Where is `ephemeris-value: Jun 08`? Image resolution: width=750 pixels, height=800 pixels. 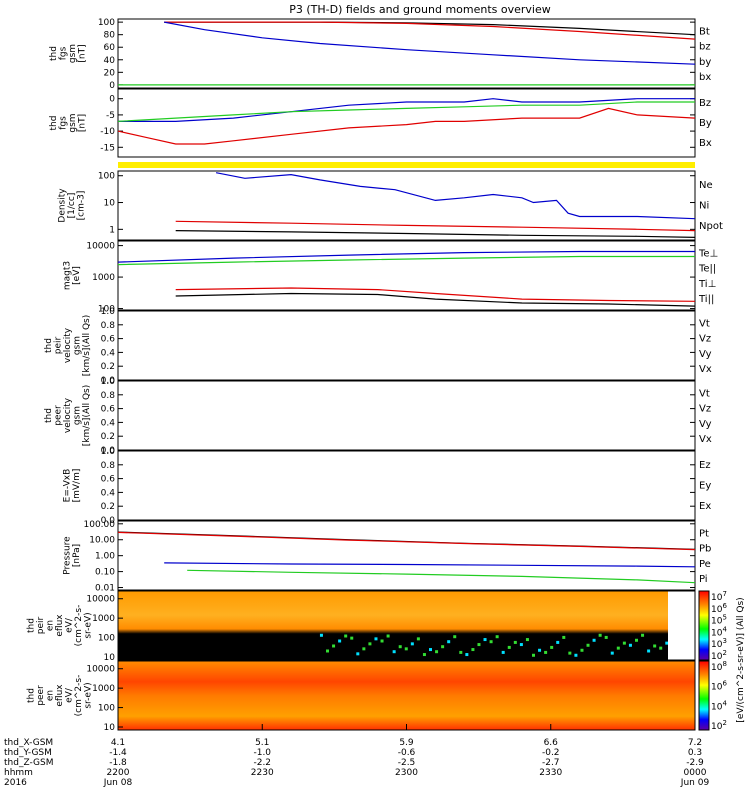
ephemeris-value: Jun 08 is located at coordinates (118, 783).